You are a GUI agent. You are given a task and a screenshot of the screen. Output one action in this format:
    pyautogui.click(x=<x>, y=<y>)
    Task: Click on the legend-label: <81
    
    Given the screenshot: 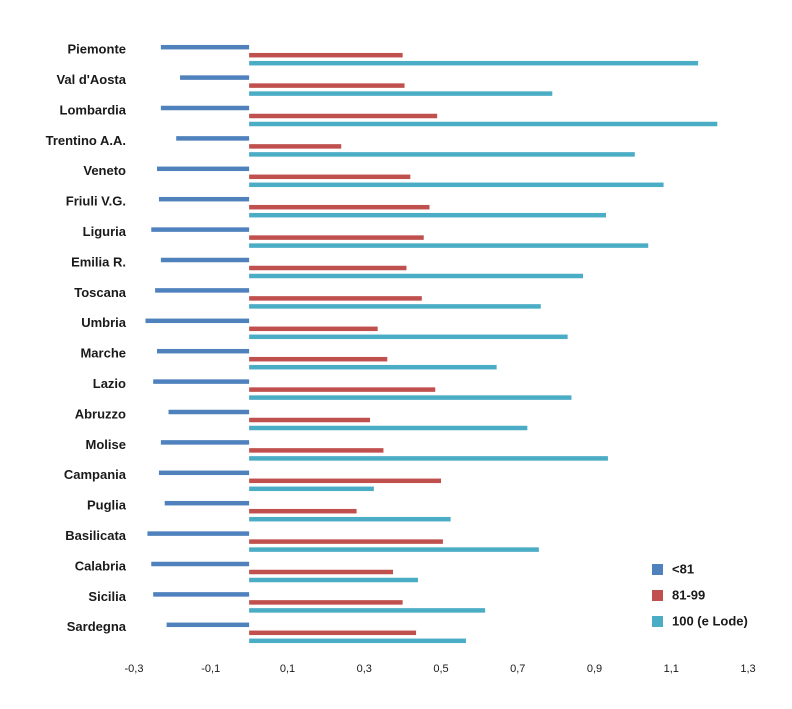 What is the action you would take?
    pyautogui.click(x=683, y=568)
    